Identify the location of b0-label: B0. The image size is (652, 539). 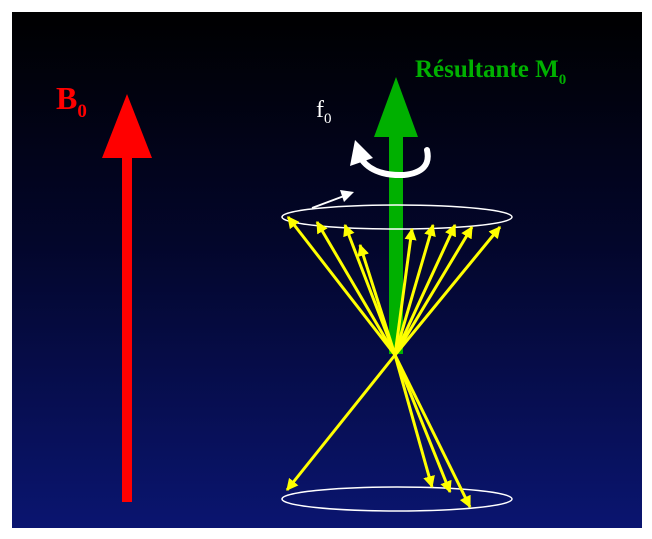
(71, 101).